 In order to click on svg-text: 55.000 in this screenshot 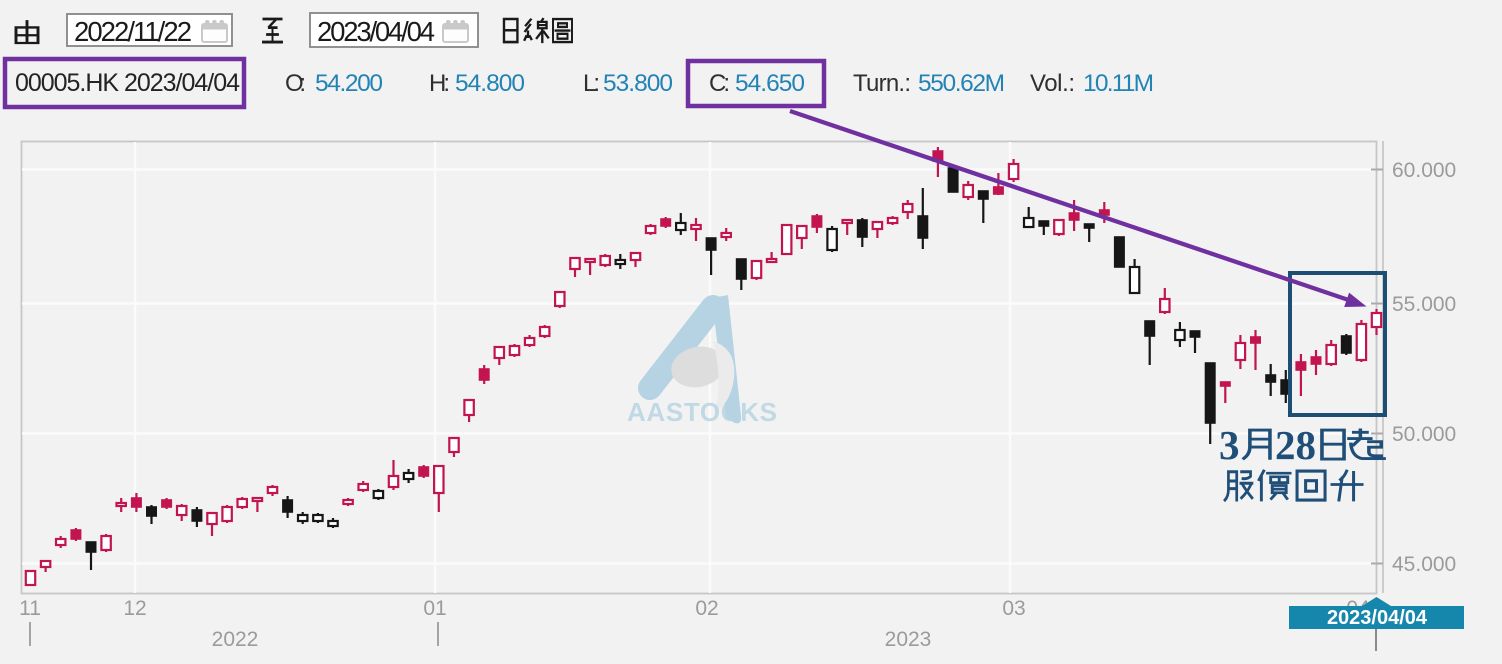, I will do `click(1424, 304)`.